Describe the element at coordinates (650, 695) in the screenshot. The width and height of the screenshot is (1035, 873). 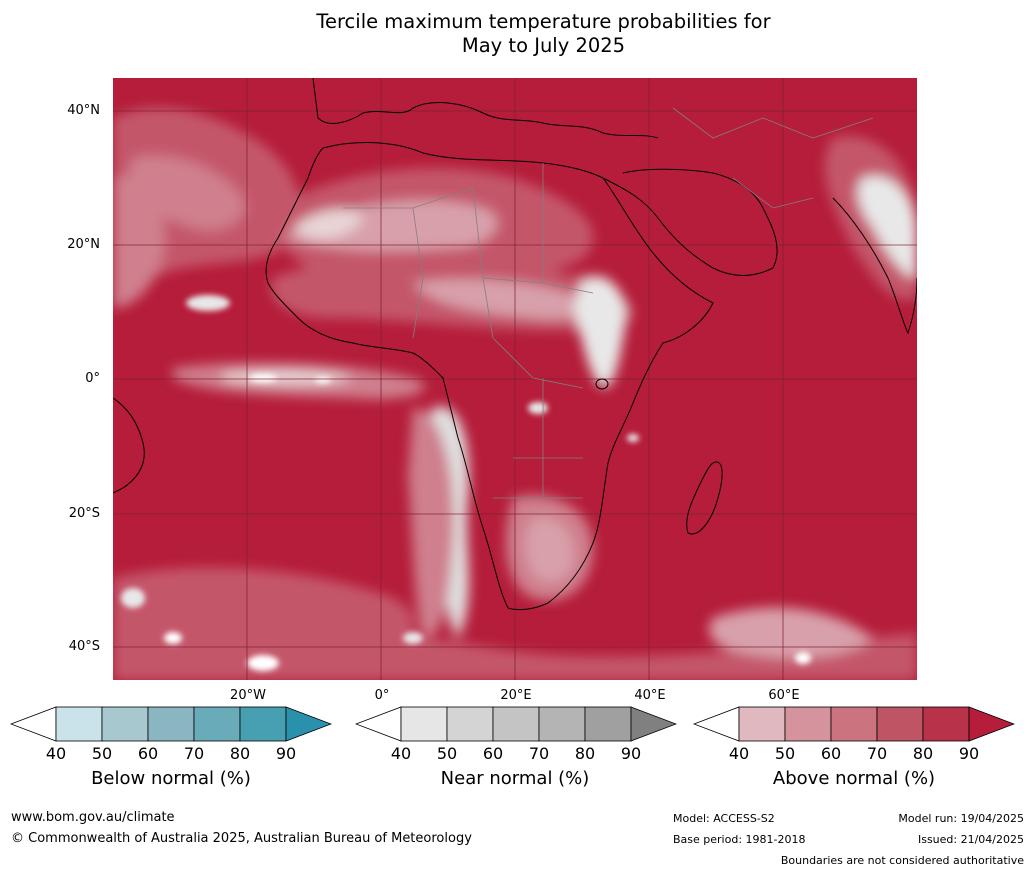
I see `lon-label-40e: 40°E` at that location.